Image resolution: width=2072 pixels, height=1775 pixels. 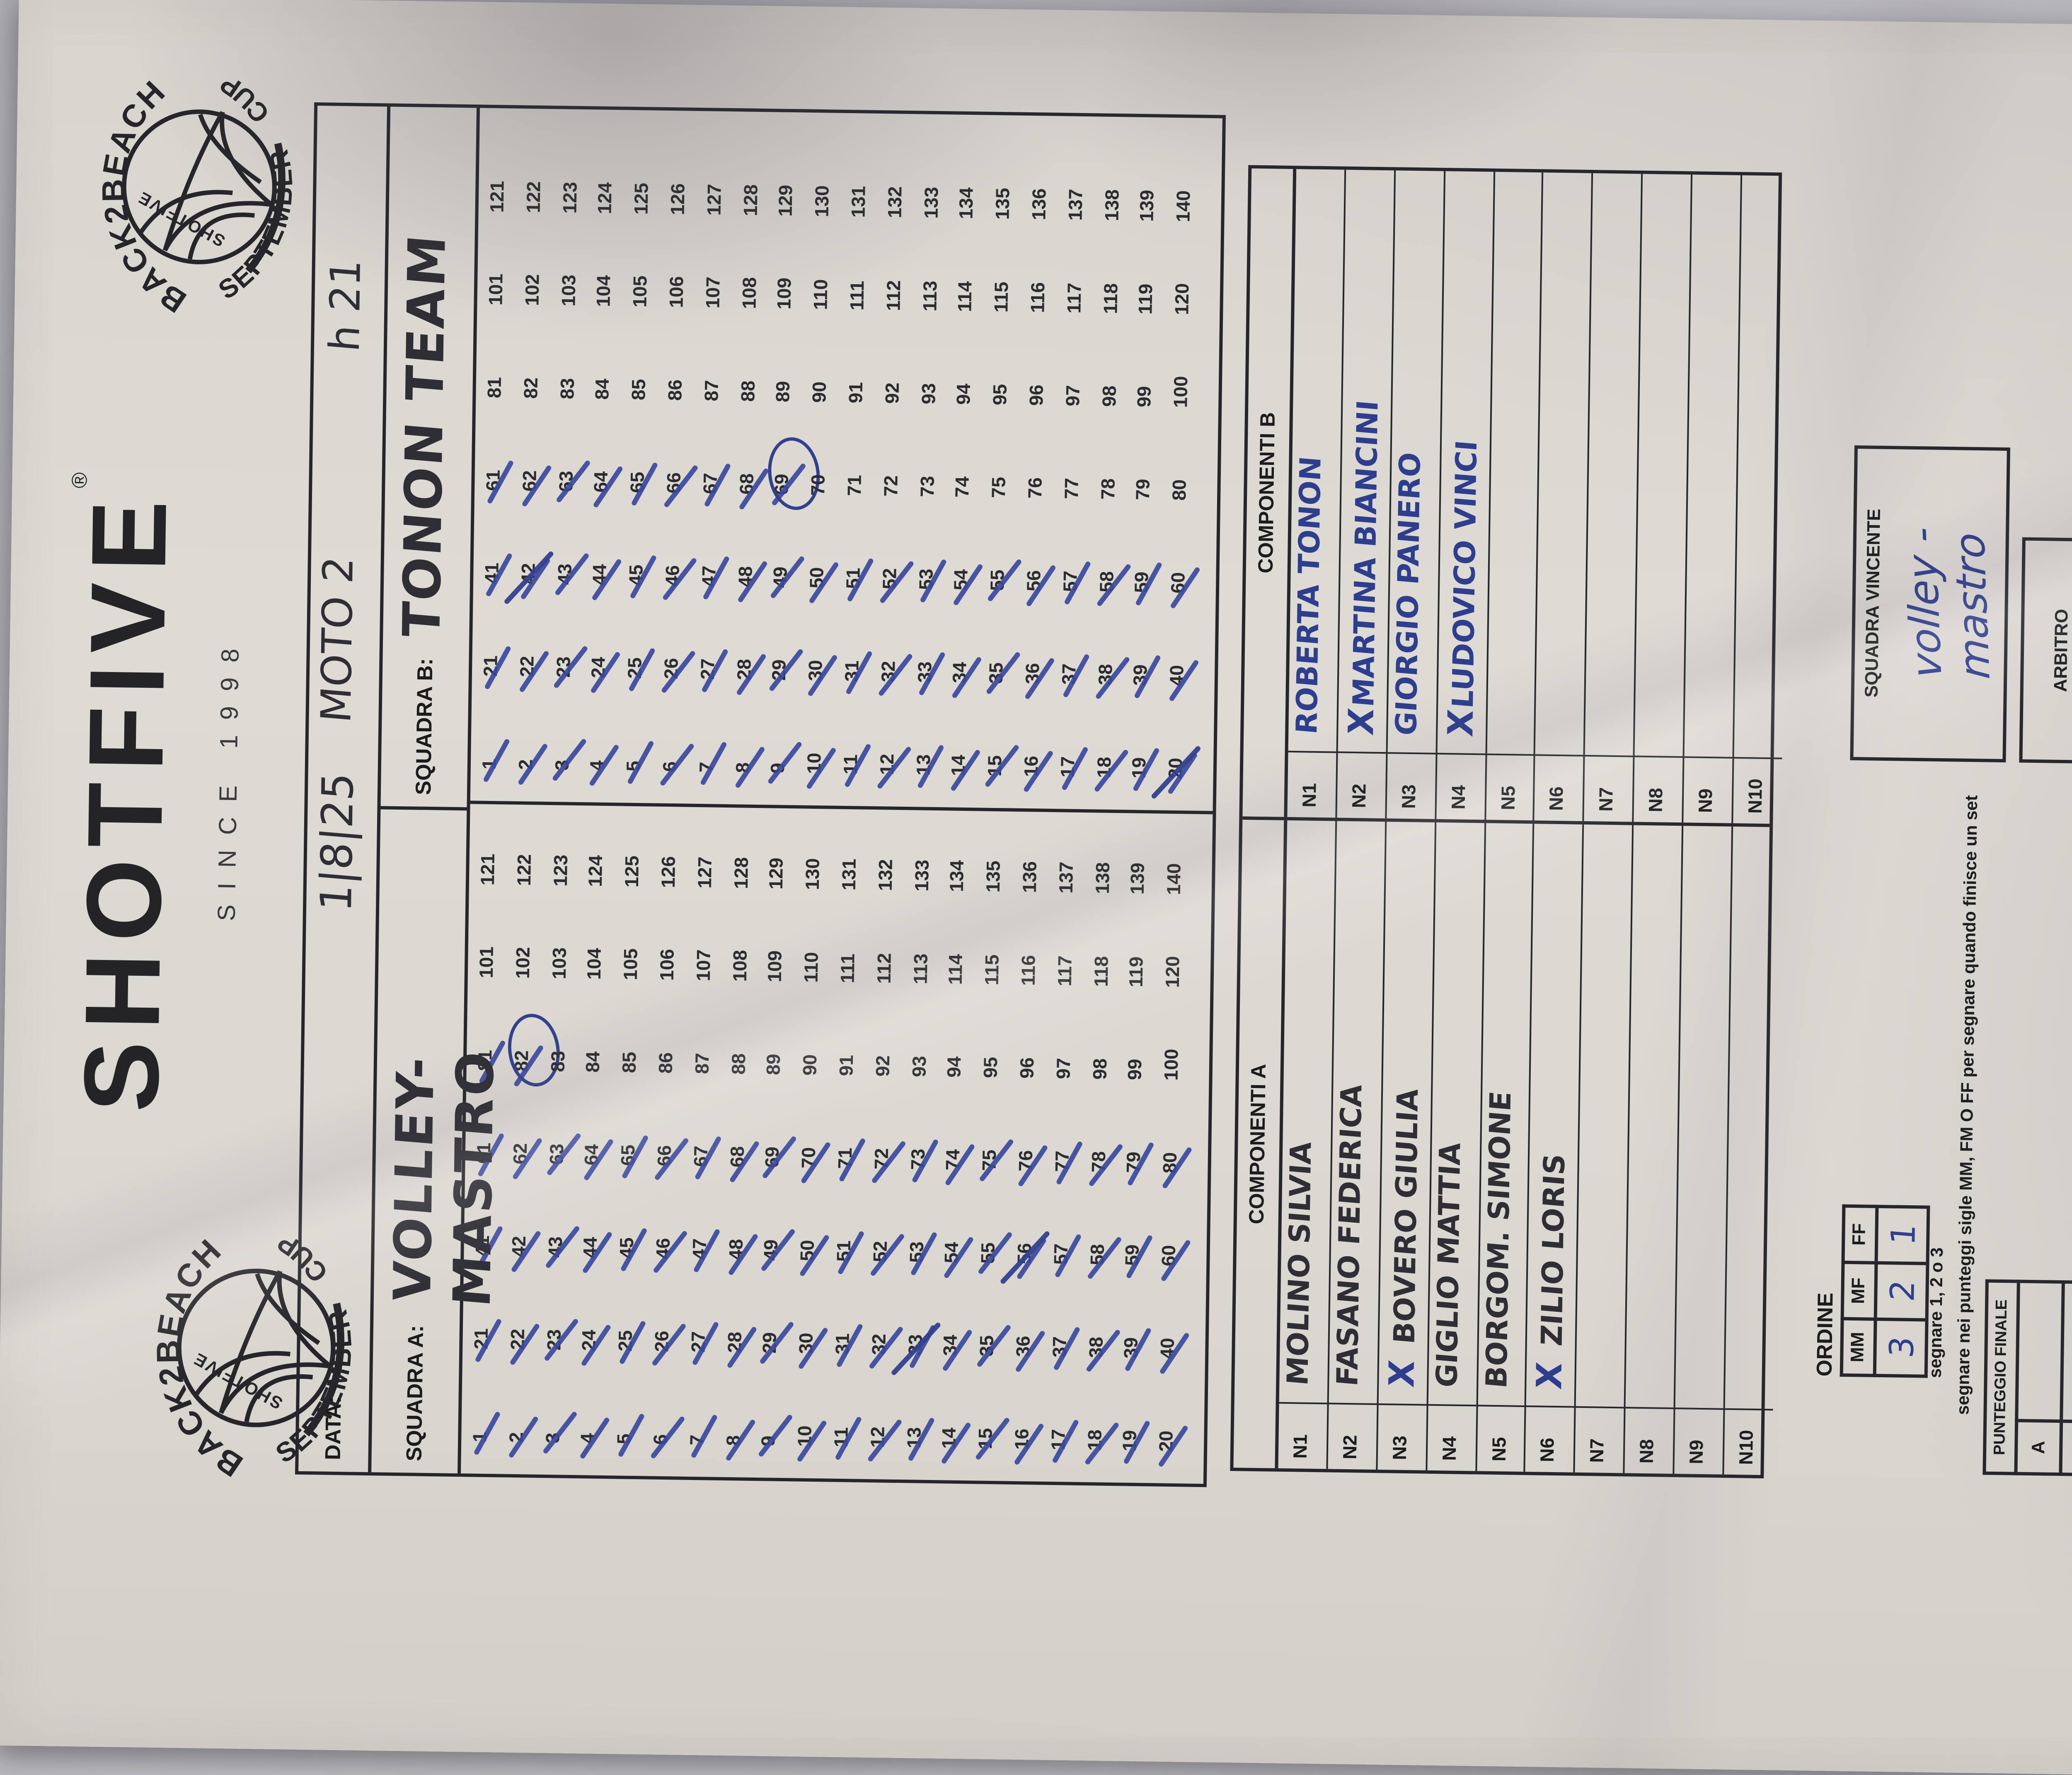 What do you see at coordinates (1102, 1429) in the screenshot?
I see `score-number: 18` at bounding box center [1102, 1429].